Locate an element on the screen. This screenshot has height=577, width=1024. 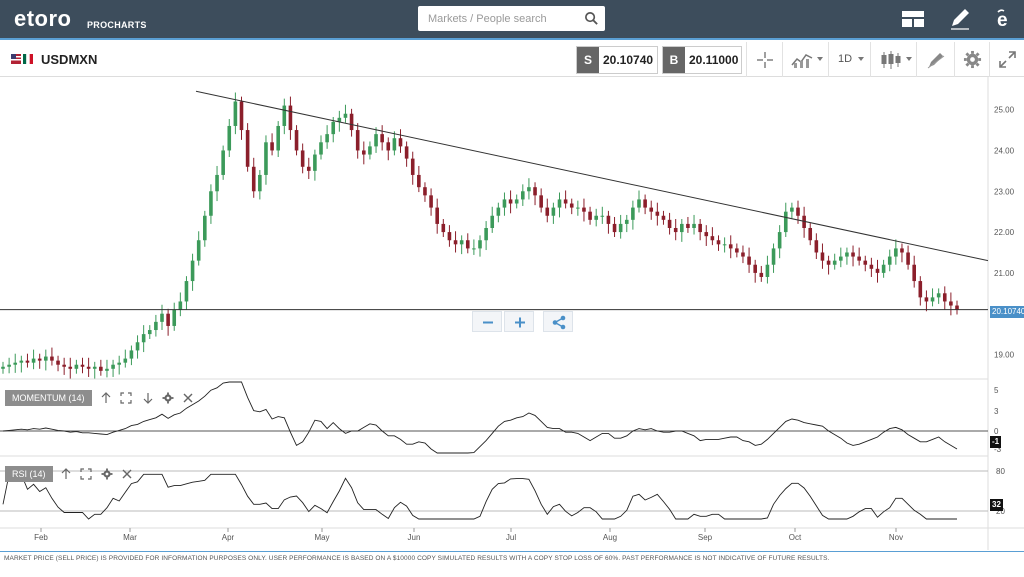
layout-icon is located at coordinates (913, 19).